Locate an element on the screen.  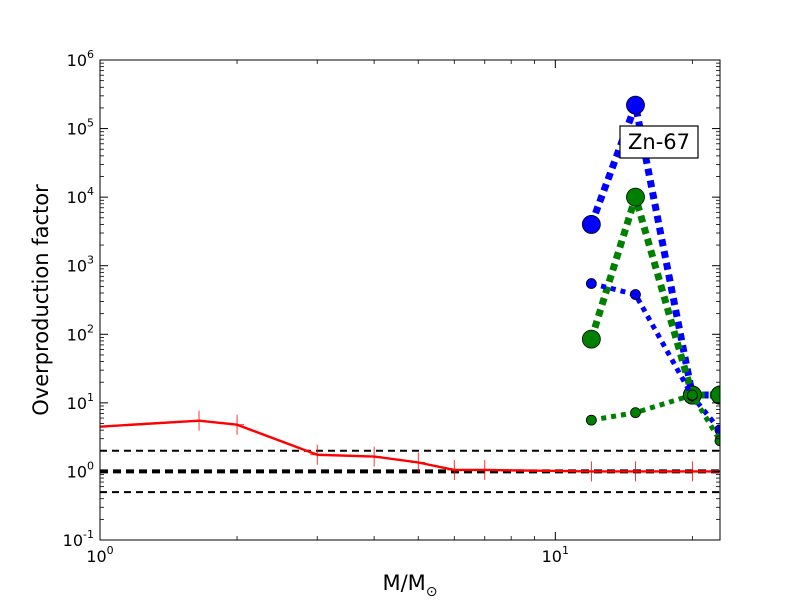
annotation-box: Zn-67 is located at coordinates (659, 142).